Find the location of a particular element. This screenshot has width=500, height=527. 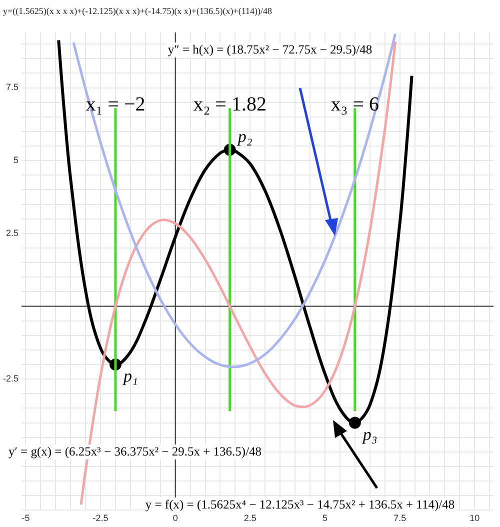

y-tick-label: 2.5 is located at coordinates (12, 233).